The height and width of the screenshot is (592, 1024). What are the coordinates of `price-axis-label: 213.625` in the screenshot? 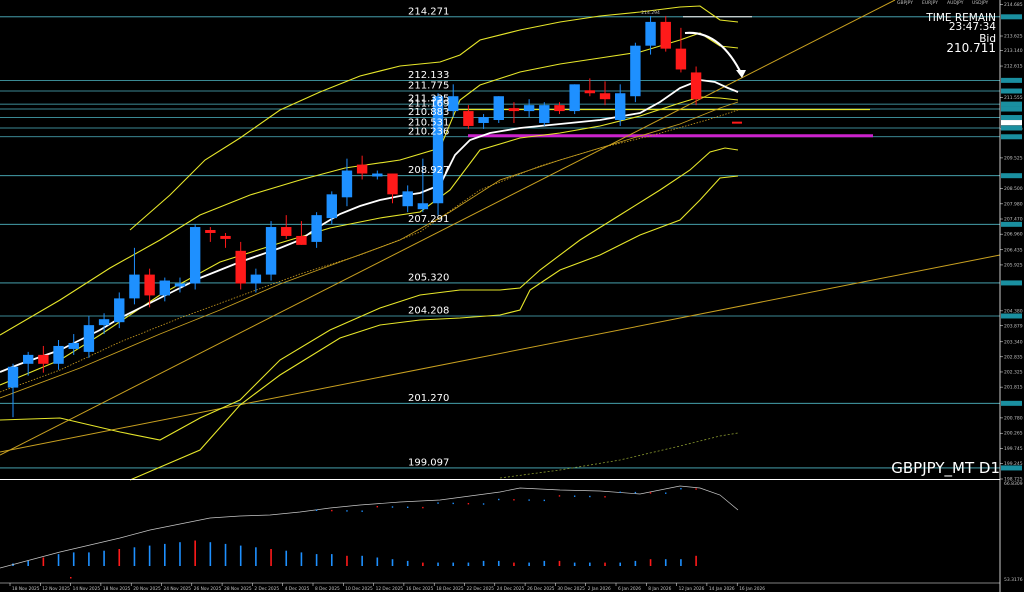 It's located at (1013, 37).